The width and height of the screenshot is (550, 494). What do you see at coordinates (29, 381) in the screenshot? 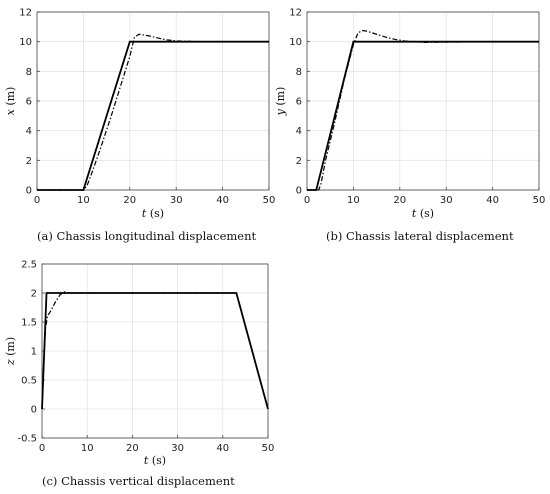
I see `y-tick-label: 0.5` at bounding box center [29, 381].